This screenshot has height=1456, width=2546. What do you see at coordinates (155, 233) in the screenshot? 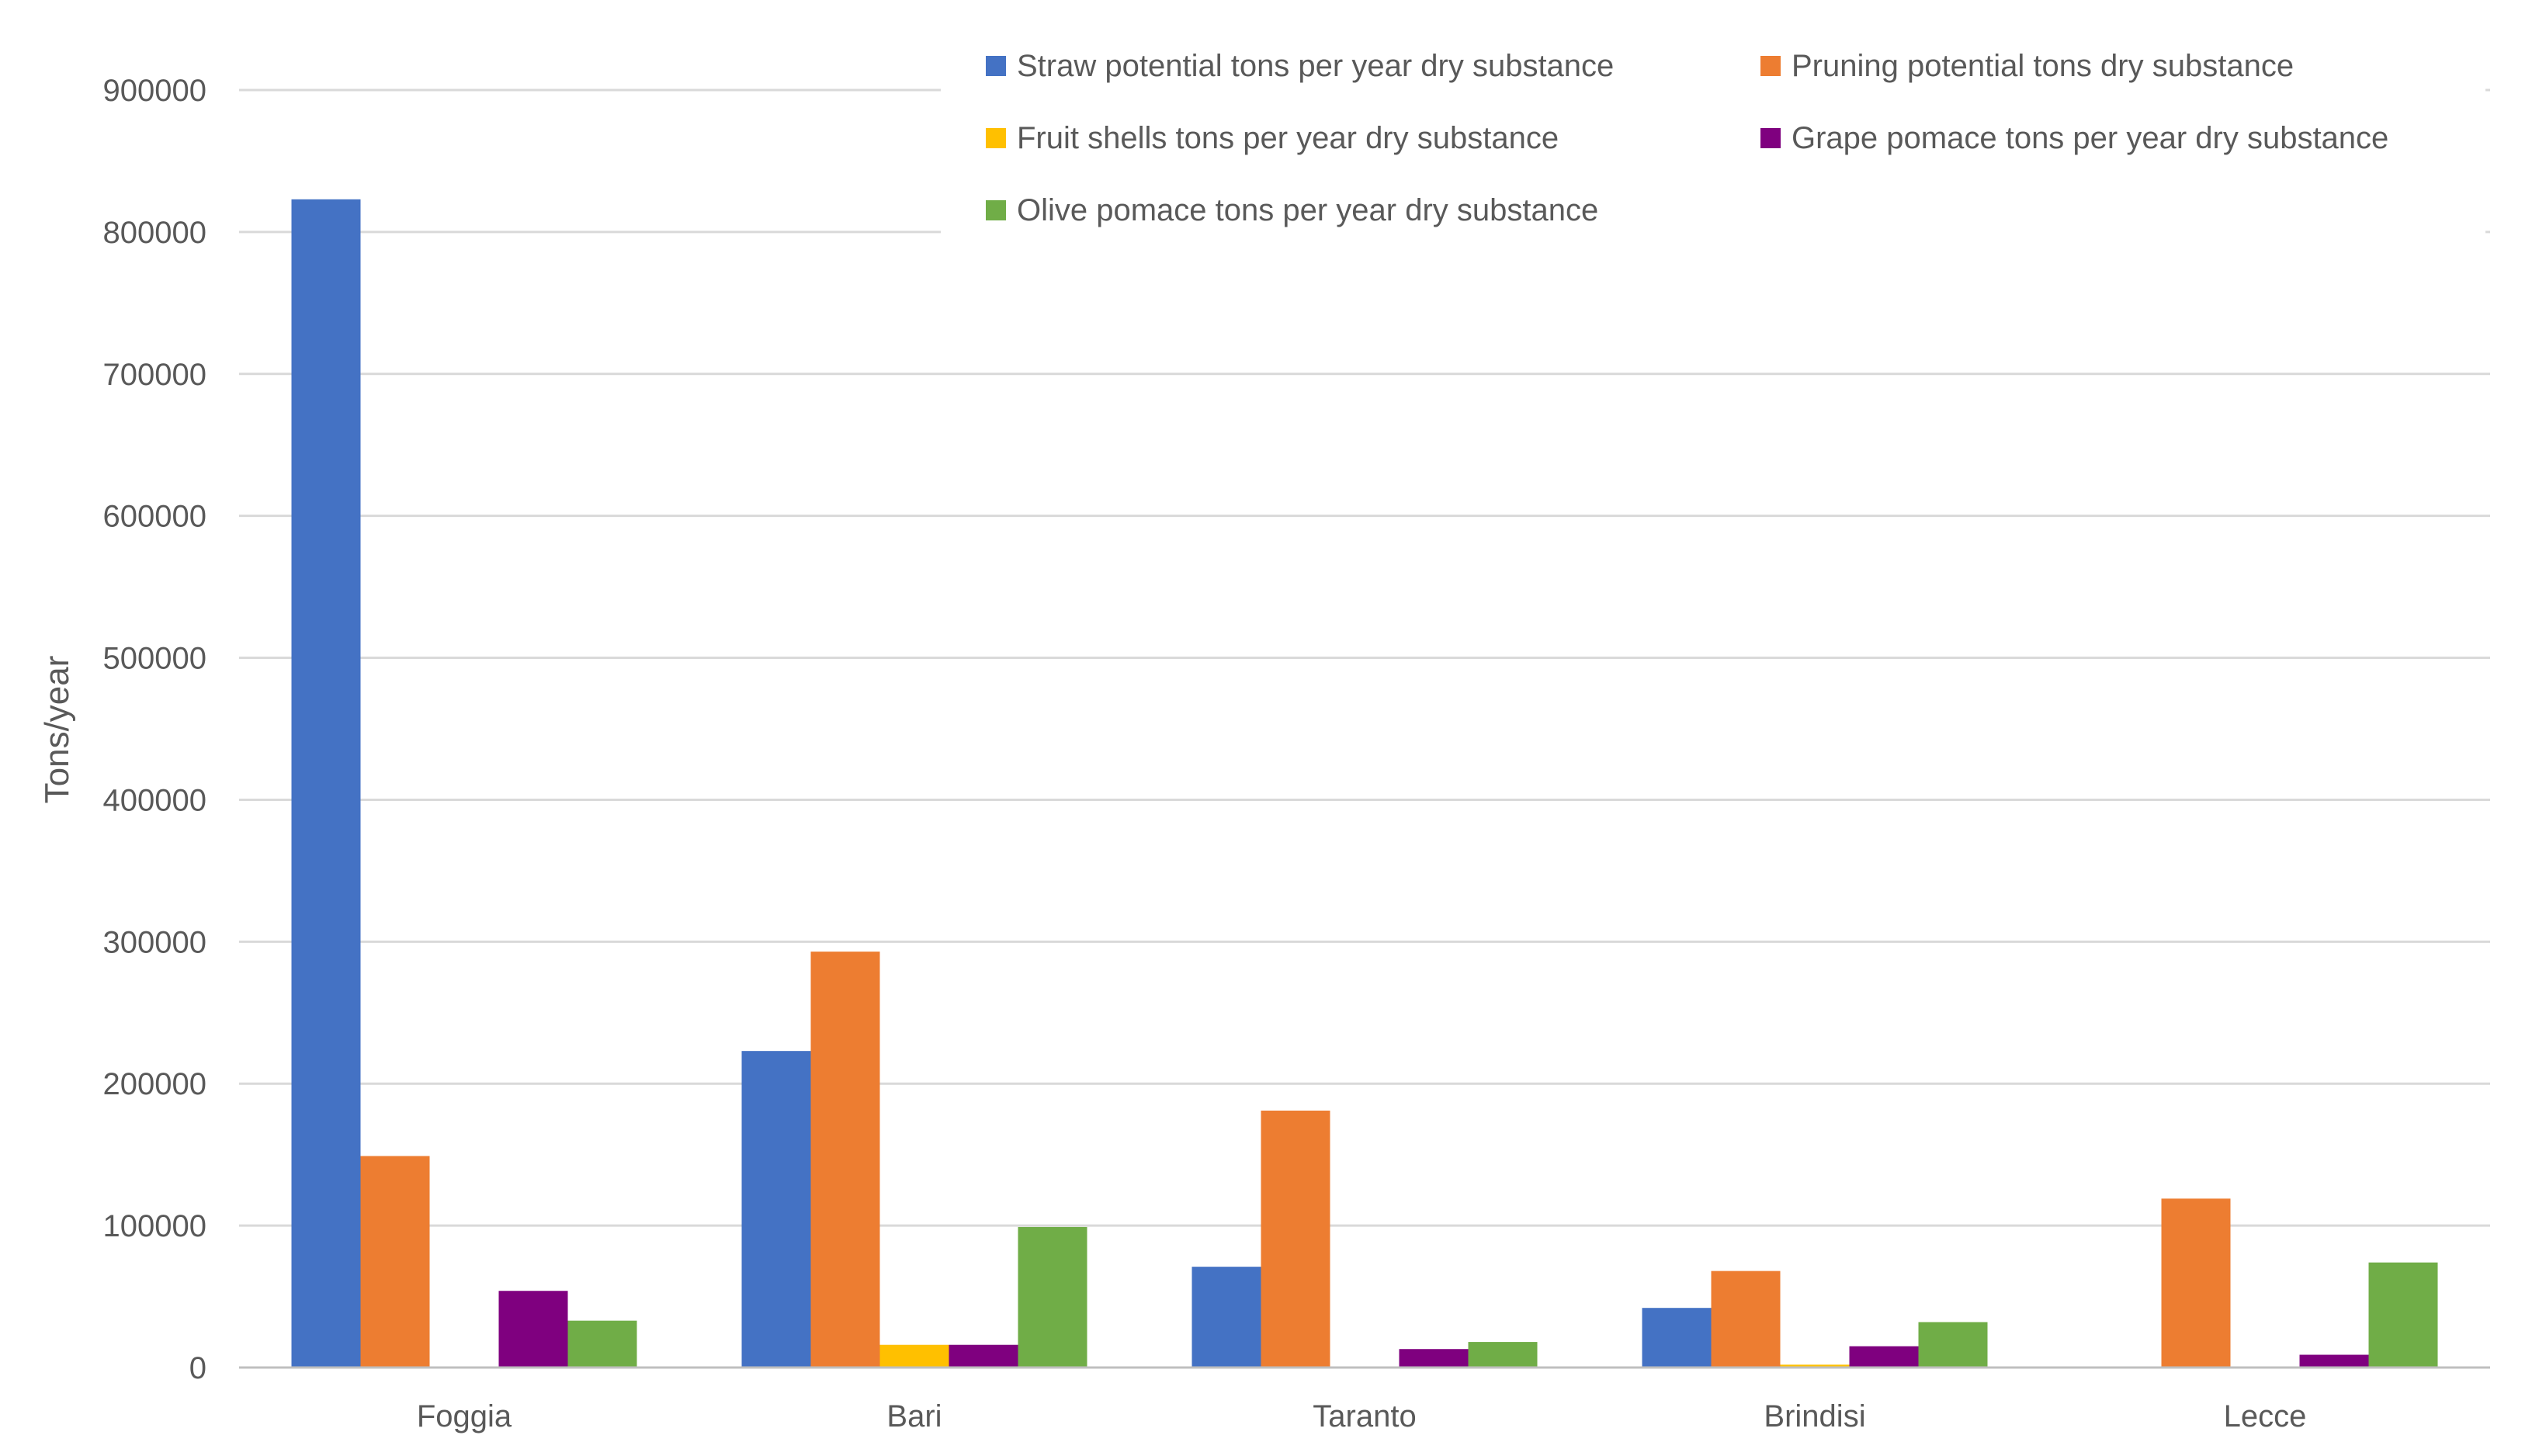
I see `y-tick-label: 800000` at bounding box center [155, 233].